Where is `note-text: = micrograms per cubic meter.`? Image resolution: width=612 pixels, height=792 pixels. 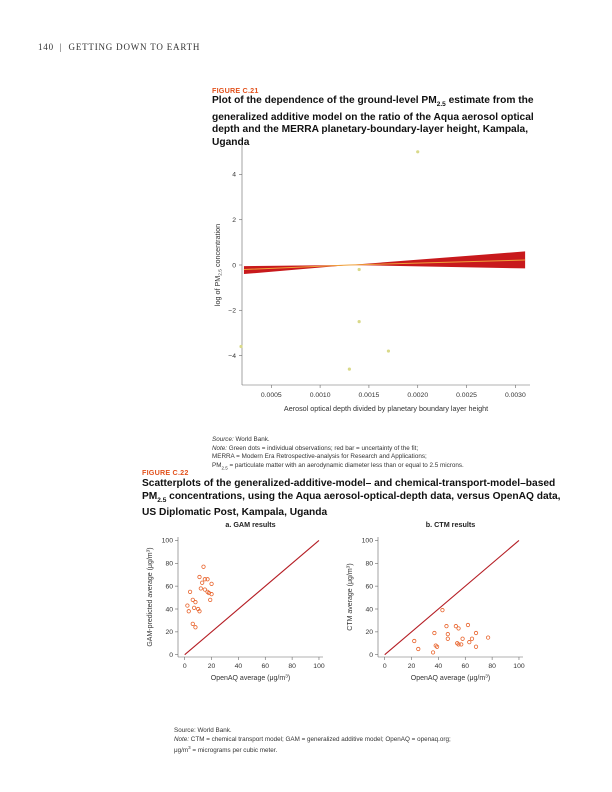
note-text: = micrograms per cubic meter. is located at coordinates (234, 751).